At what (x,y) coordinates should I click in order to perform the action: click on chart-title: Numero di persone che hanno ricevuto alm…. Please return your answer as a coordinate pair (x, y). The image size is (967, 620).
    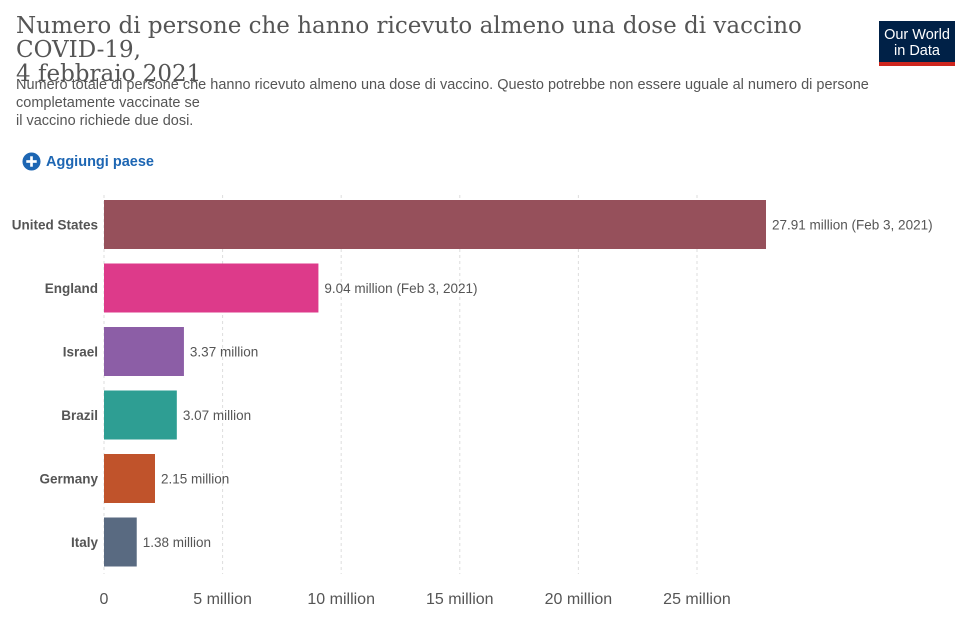
    Looking at the image, I should click on (441, 50).